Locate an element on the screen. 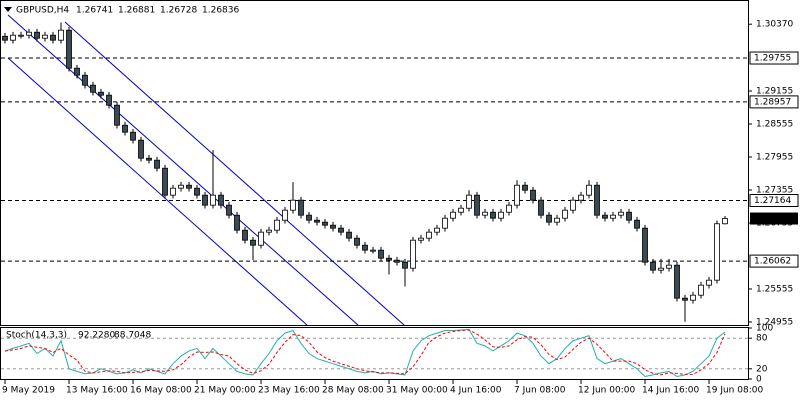 This screenshot has height=400, width=800. x-tick-label: 19 Jun 08:00 is located at coordinates (734, 391).